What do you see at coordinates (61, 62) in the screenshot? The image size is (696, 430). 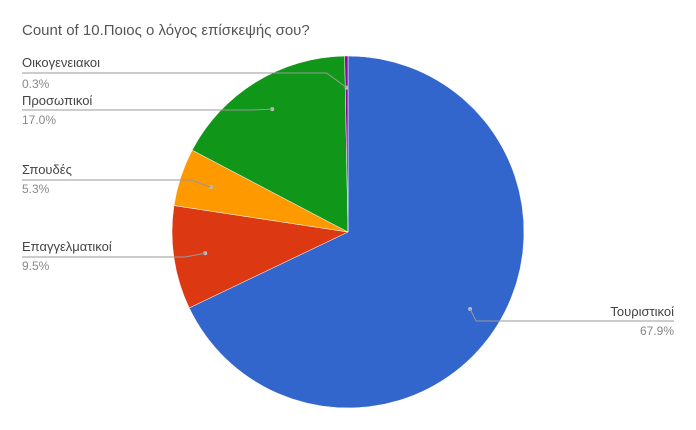 I see `slice-label-5: Οικογενειακοι` at bounding box center [61, 62].